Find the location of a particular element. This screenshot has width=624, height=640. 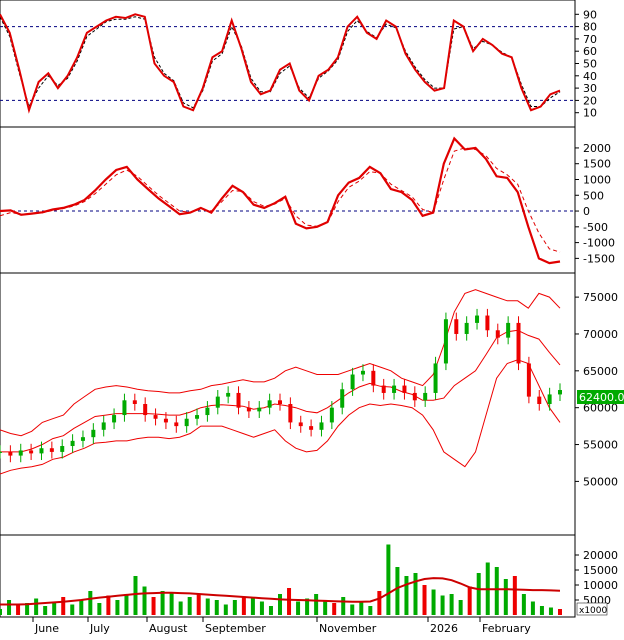

x-tick-label: June is located at coordinates (46, 628).